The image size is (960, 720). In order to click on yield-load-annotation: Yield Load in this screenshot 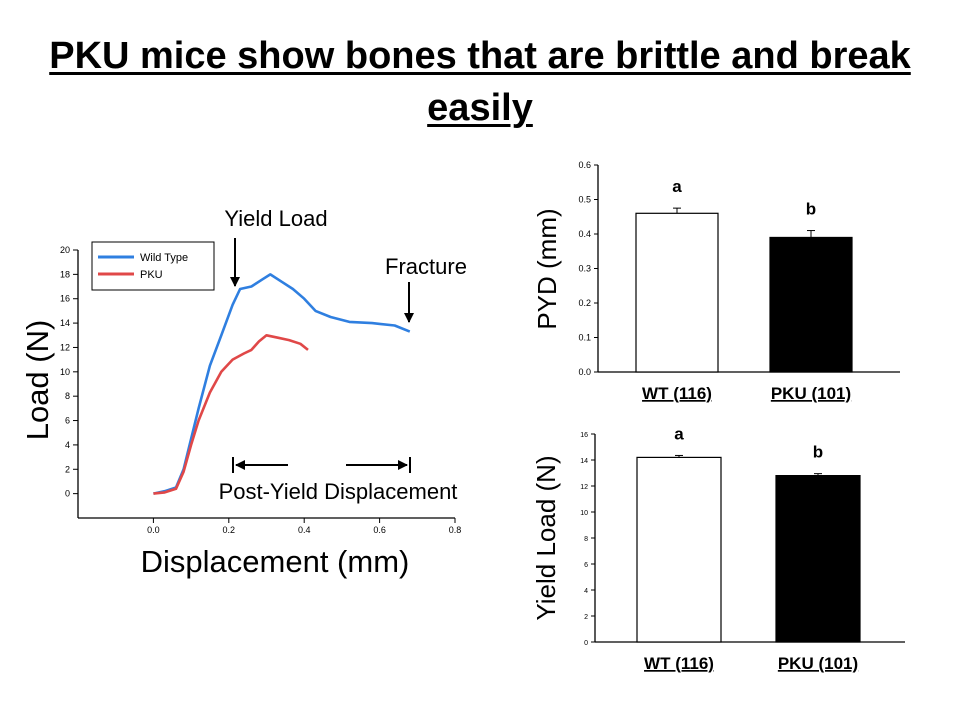, I will do `click(275, 218)`.